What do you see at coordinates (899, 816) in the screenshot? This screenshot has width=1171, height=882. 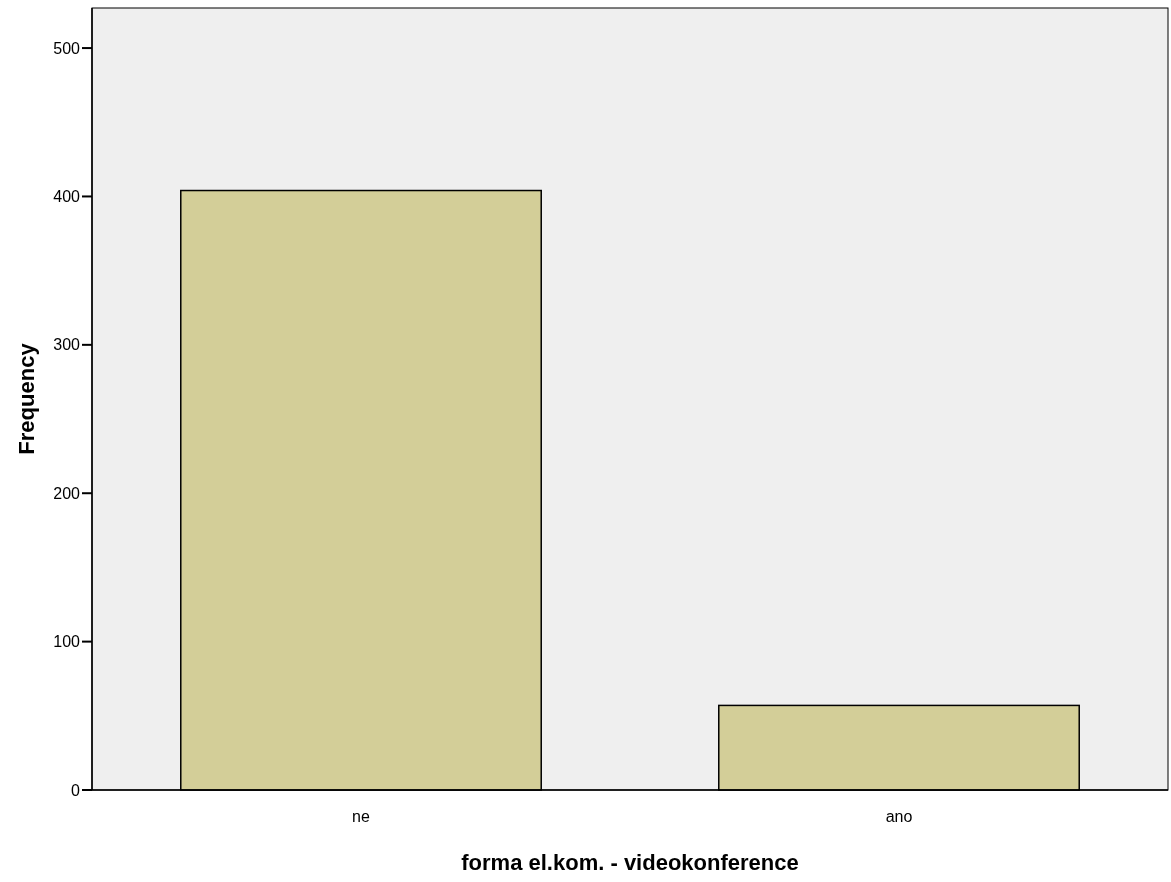 I see `x-tick-label: ano` at bounding box center [899, 816].